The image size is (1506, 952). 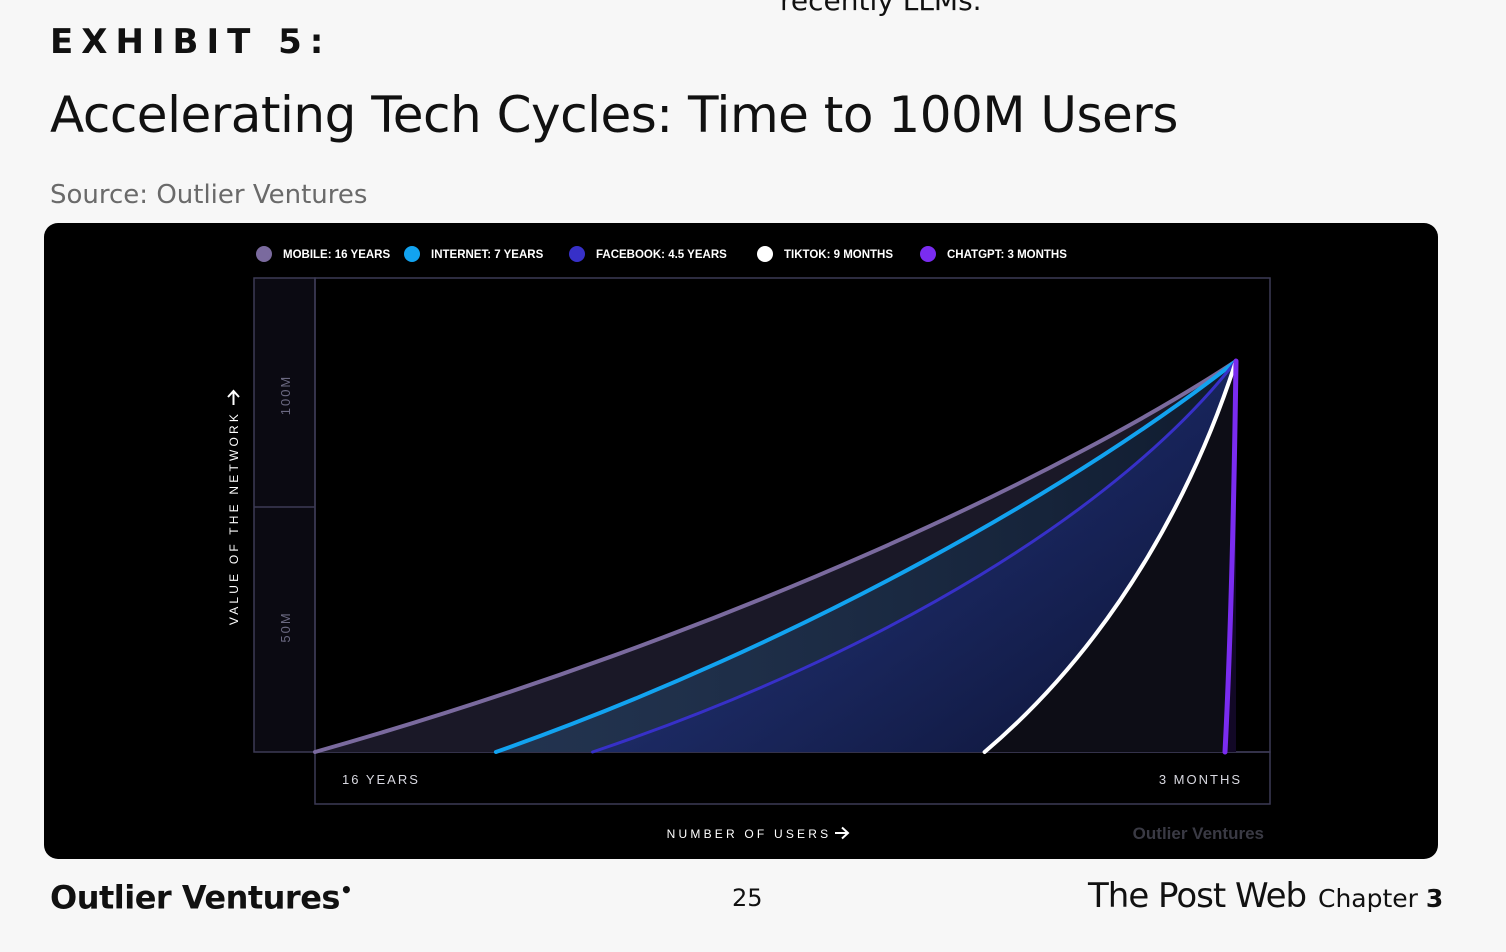 What do you see at coordinates (792, 778) in the screenshot?
I see `x-axis-strip` at bounding box center [792, 778].